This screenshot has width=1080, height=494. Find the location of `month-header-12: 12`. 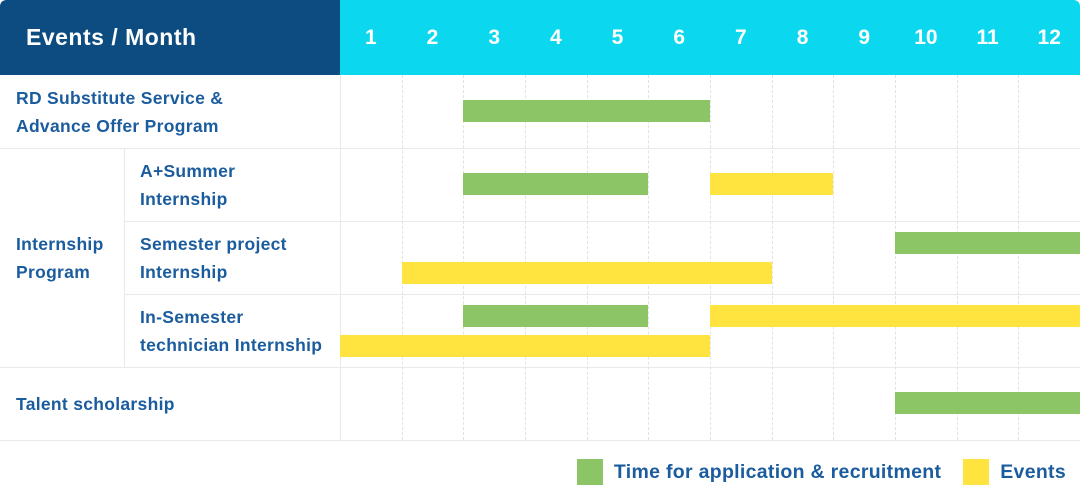

month-header-12: 12 is located at coordinates (1049, 37).